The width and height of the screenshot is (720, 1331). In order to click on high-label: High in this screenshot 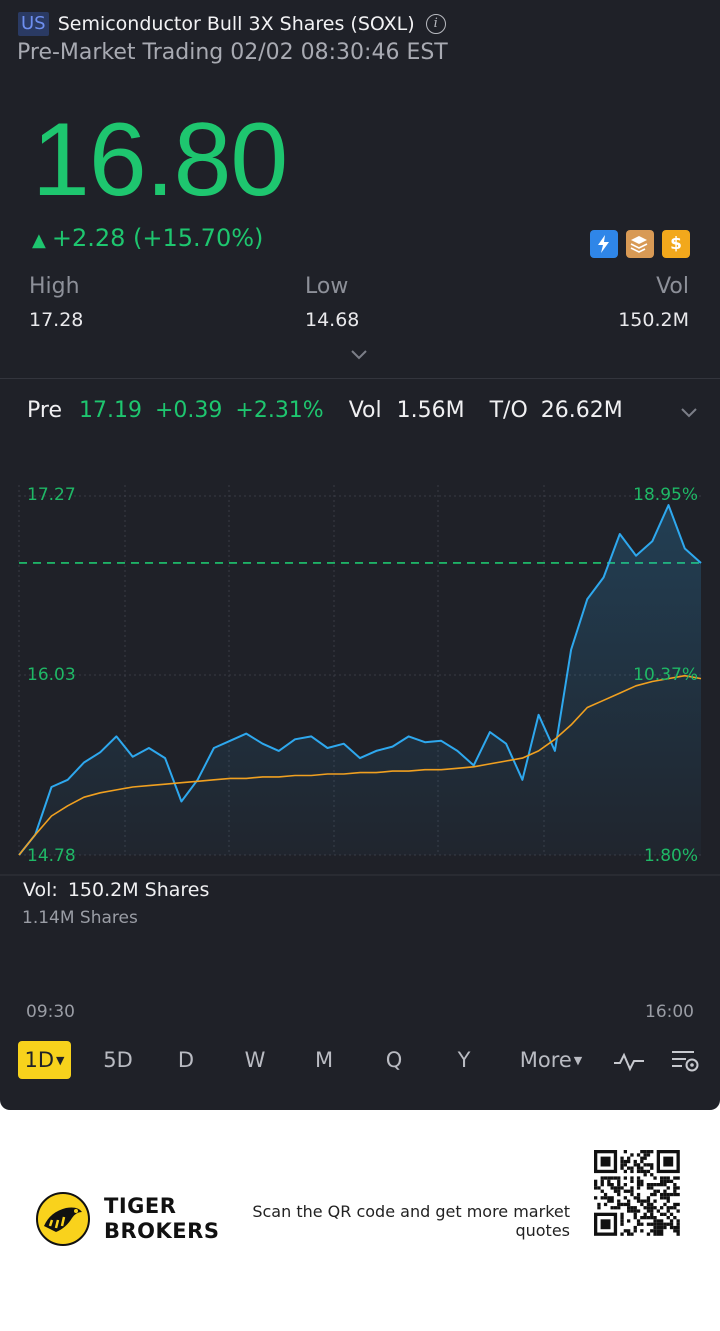, I will do `click(54, 286)`.